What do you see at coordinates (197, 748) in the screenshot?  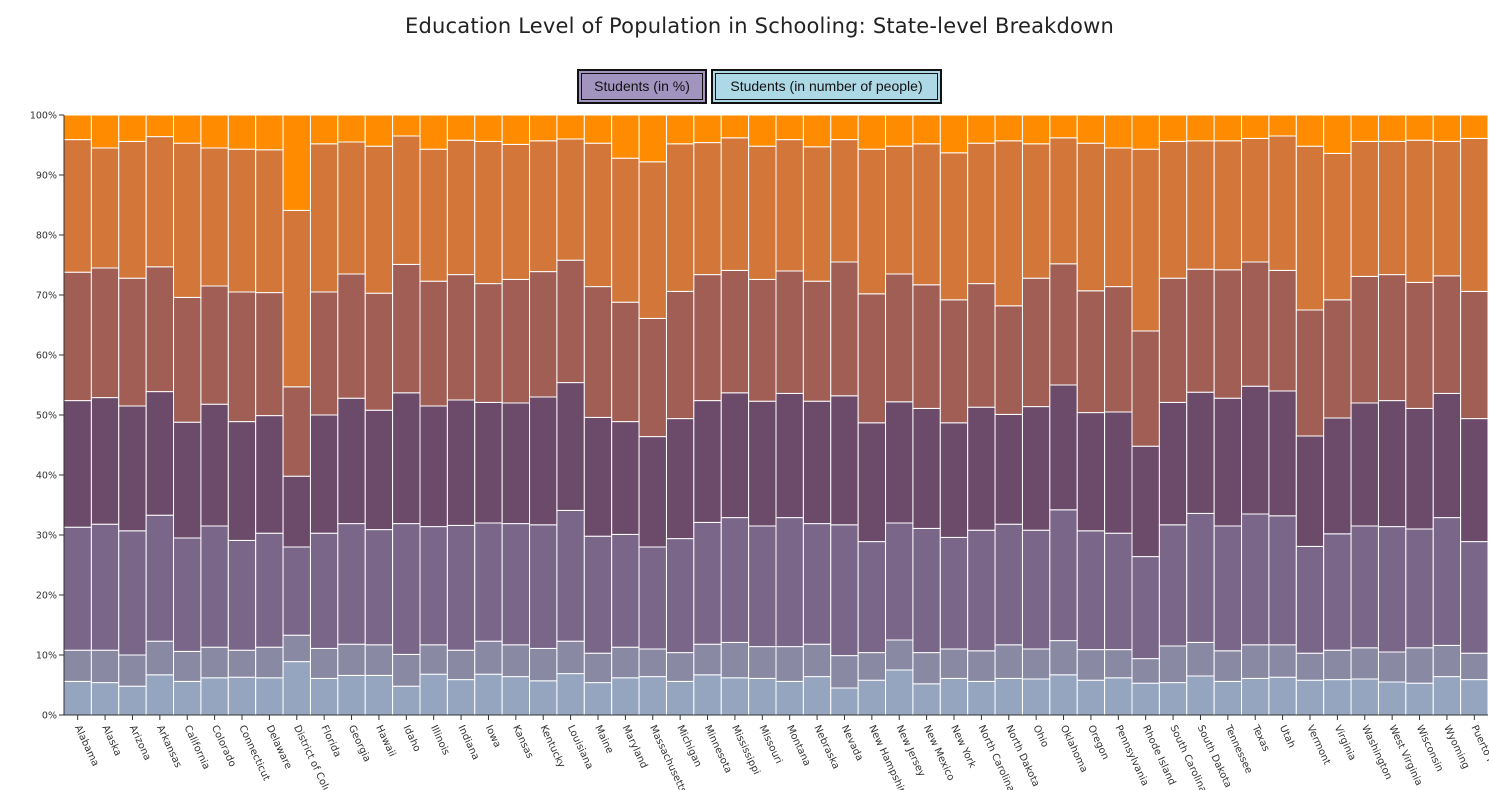 I see `x-tick-label: California` at bounding box center [197, 748].